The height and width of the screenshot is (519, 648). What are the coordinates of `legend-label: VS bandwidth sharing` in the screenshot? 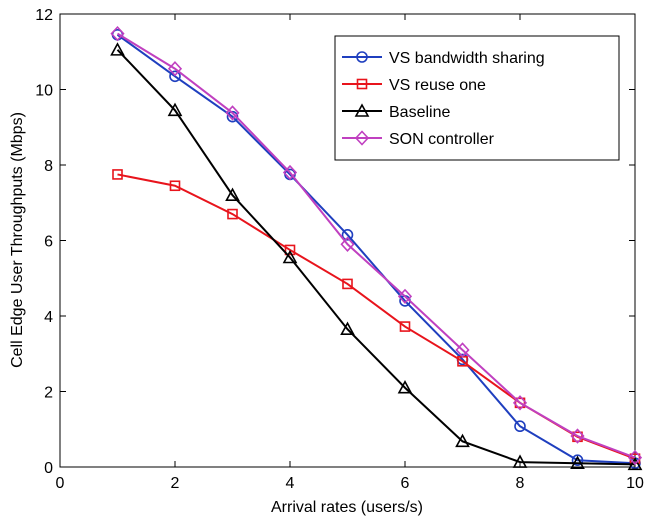 It's located at (467, 58).